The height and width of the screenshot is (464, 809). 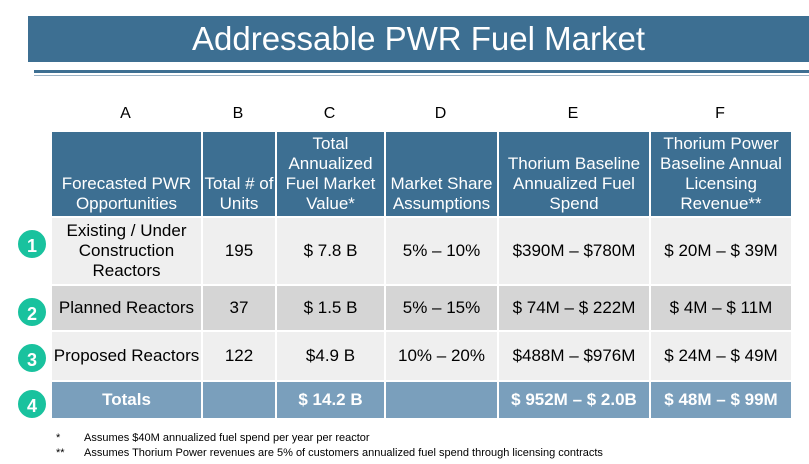 I want to click on cell-licensing: $ 20M – $ 39M, so click(x=721, y=251).